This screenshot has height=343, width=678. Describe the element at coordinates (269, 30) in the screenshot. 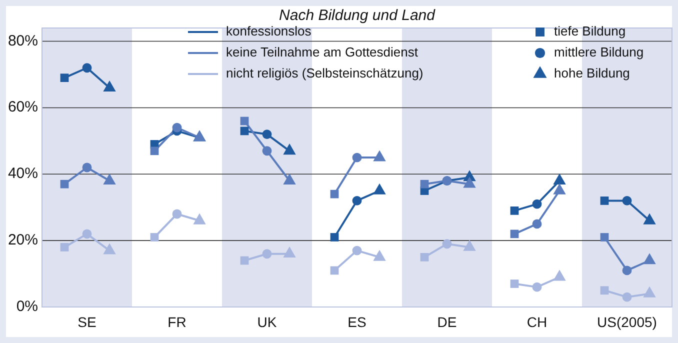

I see `legend-label: konfessionslos` at that location.